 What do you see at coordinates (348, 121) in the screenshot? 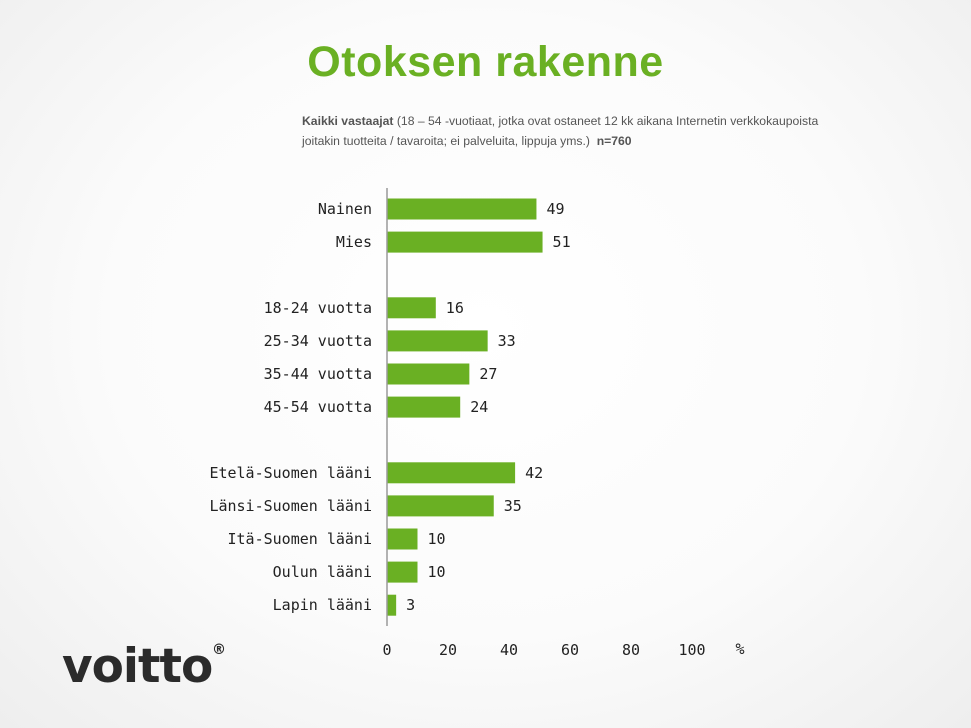
I see `subtitle-lead: Kaikki vastaajat` at bounding box center [348, 121].